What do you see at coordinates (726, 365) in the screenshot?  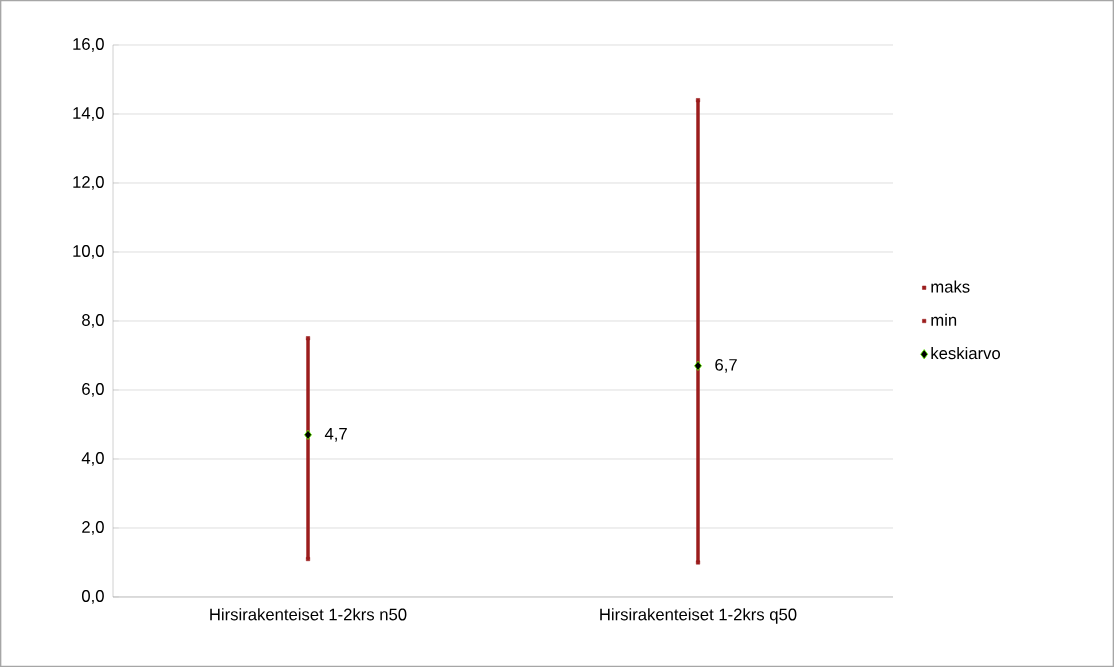 I see `data-label: 6,7` at bounding box center [726, 365].